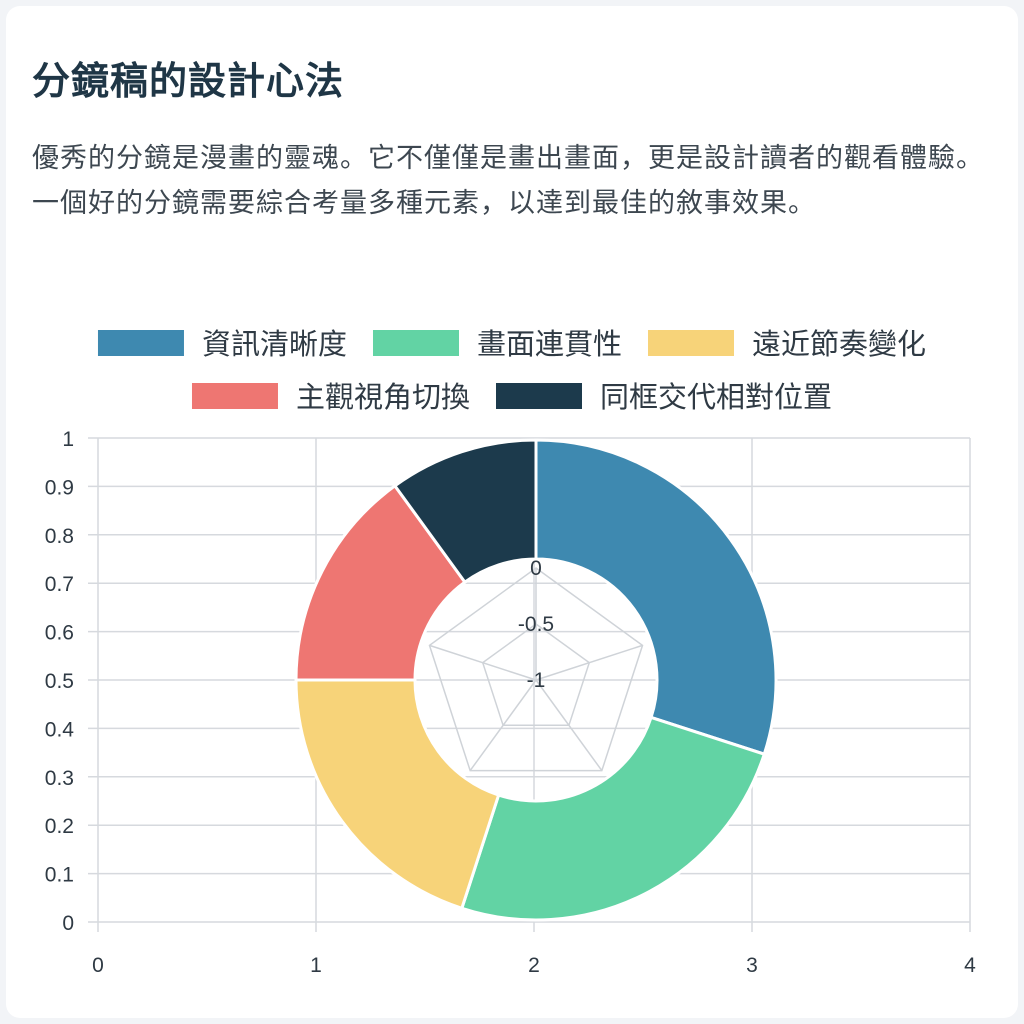 The height and width of the screenshot is (1024, 1024). Describe the element at coordinates (59, 487) in the screenshot. I see `y-tick-label: 0.9` at that location.